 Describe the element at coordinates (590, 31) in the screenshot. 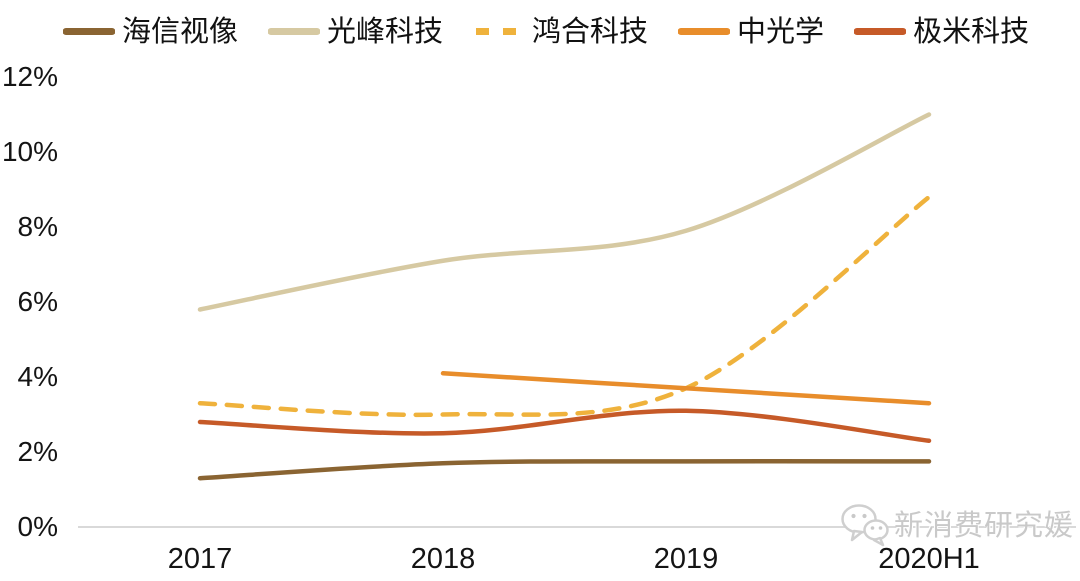

I see `legend-label: 鸿合科技` at that location.